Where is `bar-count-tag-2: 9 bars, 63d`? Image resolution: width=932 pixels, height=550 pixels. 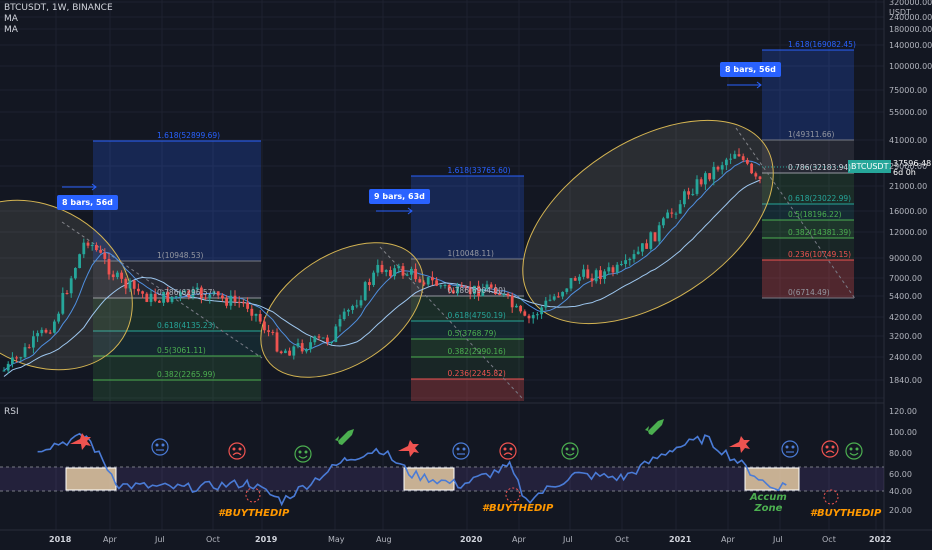 bar-count-tag-2: 9 bars, 63d is located at coordinates (399, 196).